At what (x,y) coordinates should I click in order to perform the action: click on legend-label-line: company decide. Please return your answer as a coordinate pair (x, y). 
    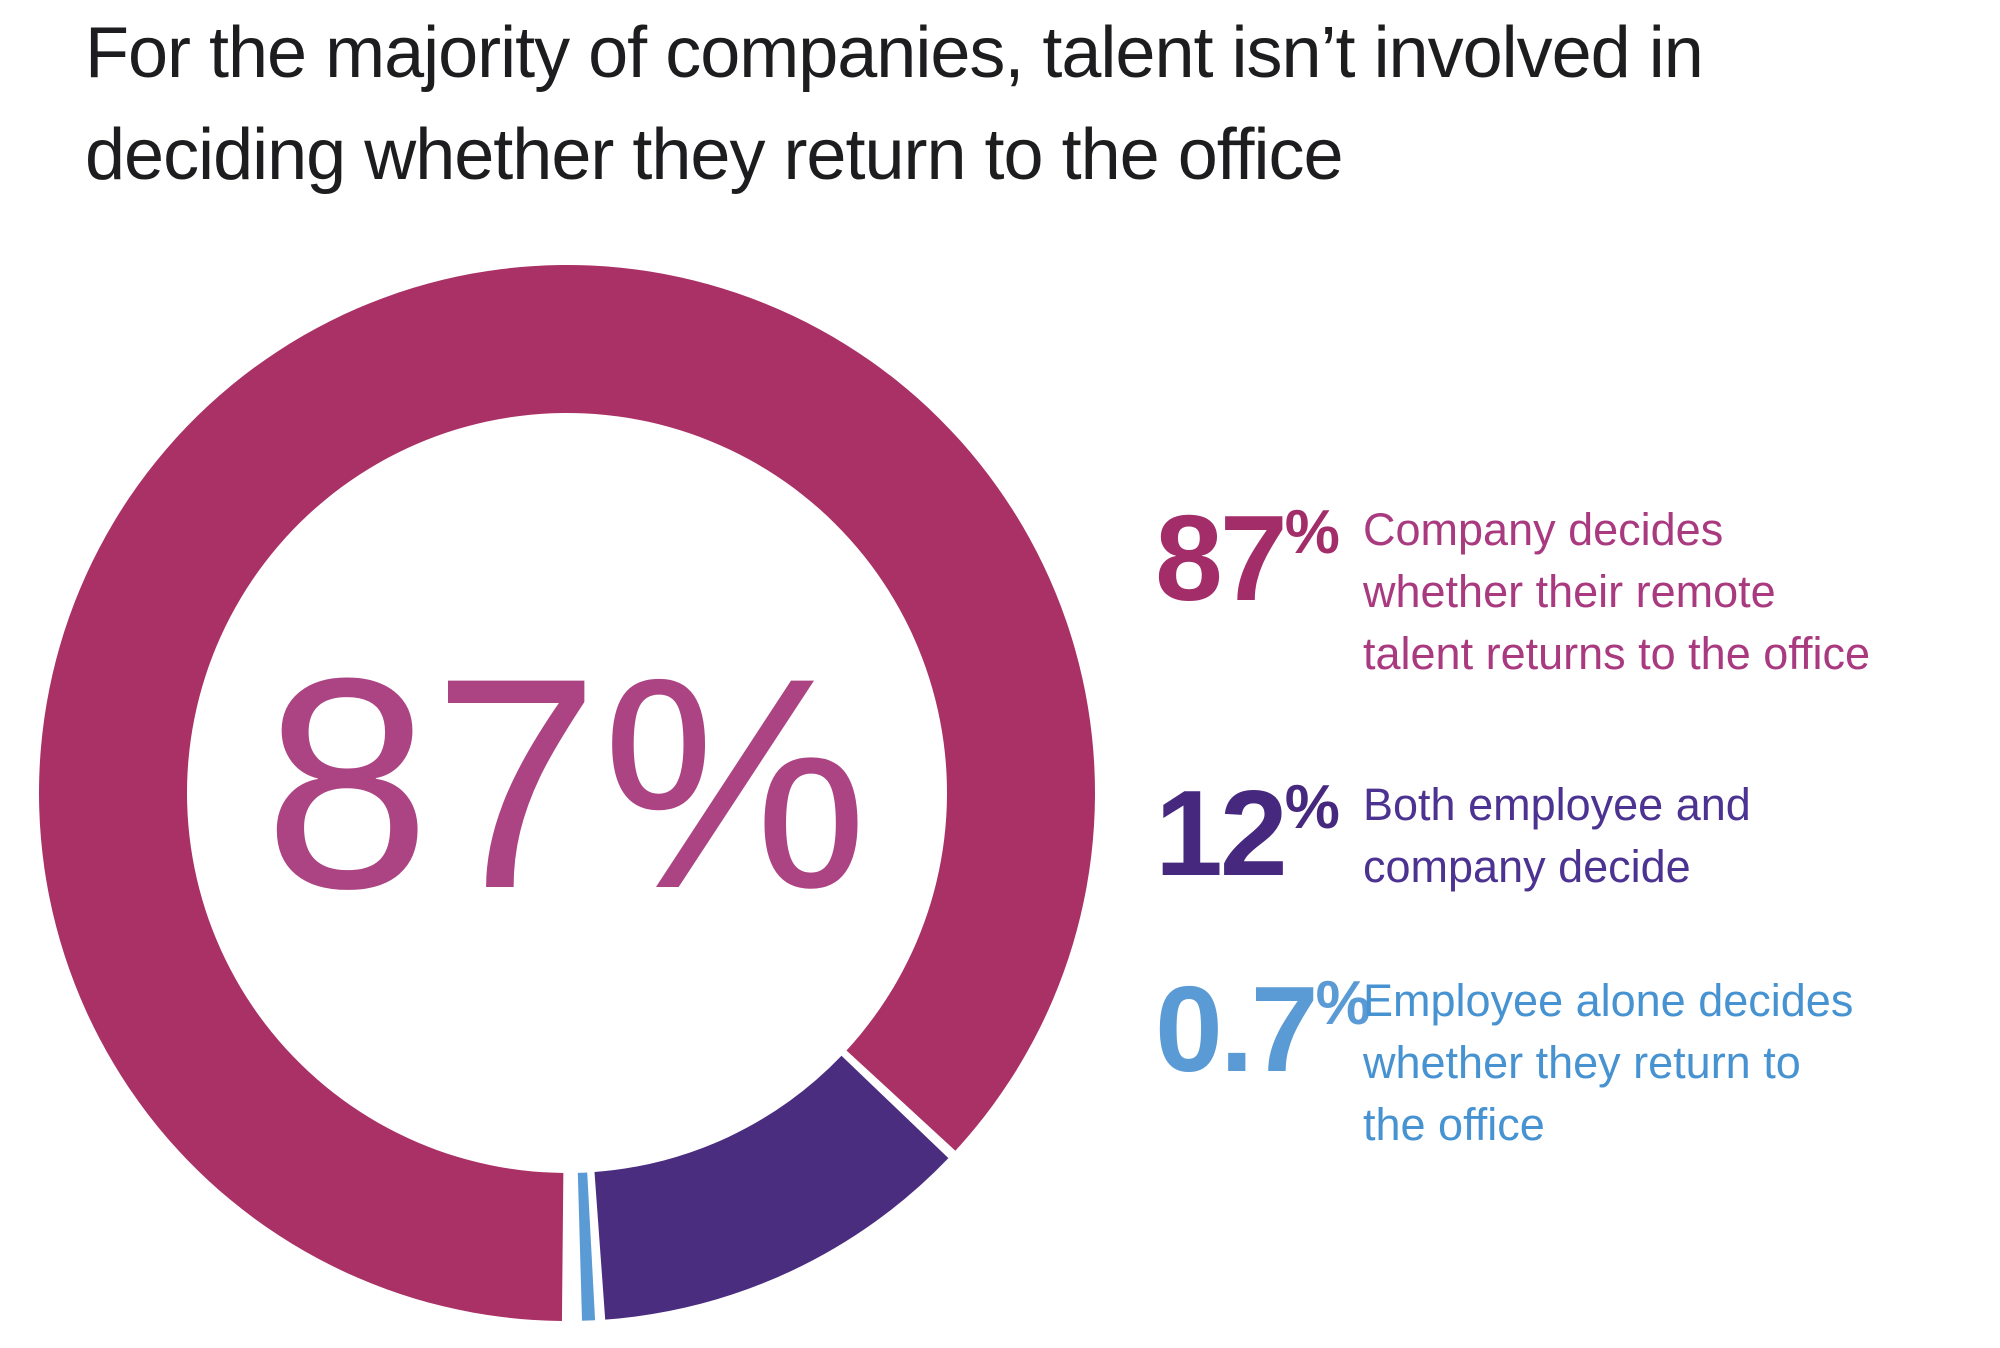
    Looking at the image, I should click on (1527, 866).